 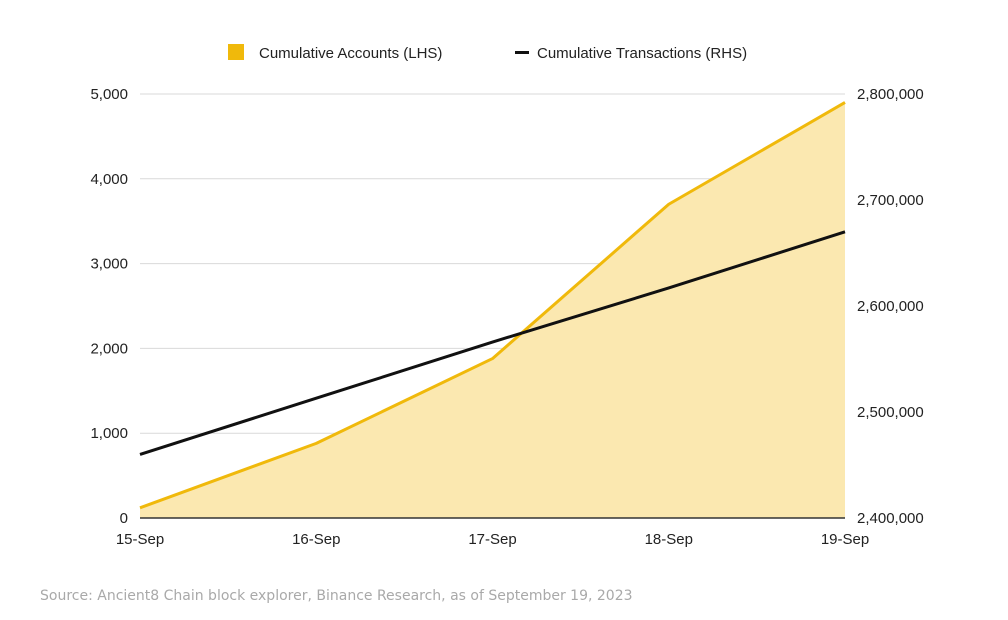 I want to click on left-tick-label: 4,000, so click(x=109, y=179).